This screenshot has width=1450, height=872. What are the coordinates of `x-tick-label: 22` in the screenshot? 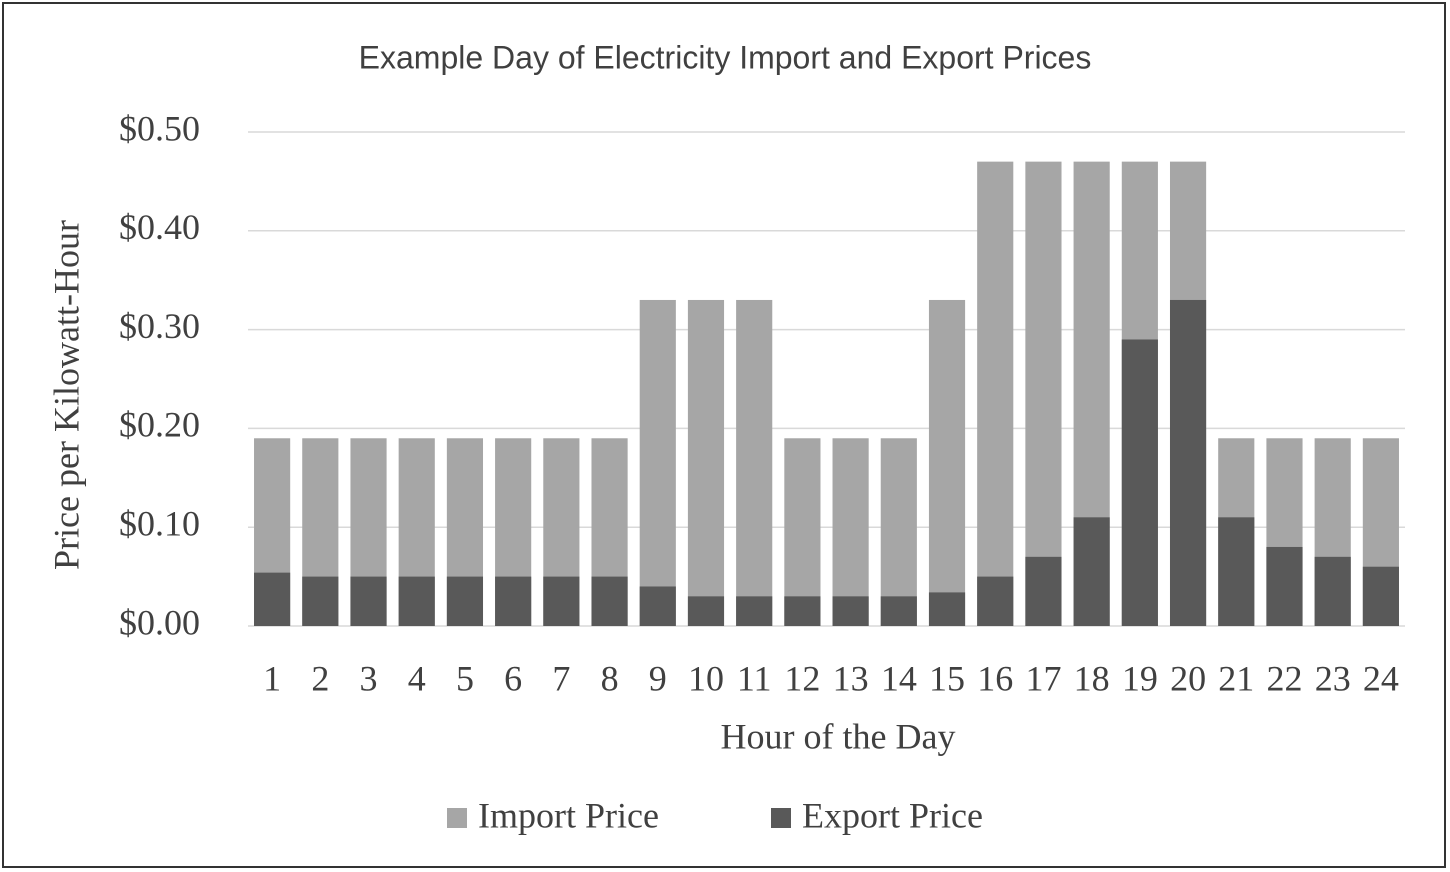 It's located at (1284, 678).